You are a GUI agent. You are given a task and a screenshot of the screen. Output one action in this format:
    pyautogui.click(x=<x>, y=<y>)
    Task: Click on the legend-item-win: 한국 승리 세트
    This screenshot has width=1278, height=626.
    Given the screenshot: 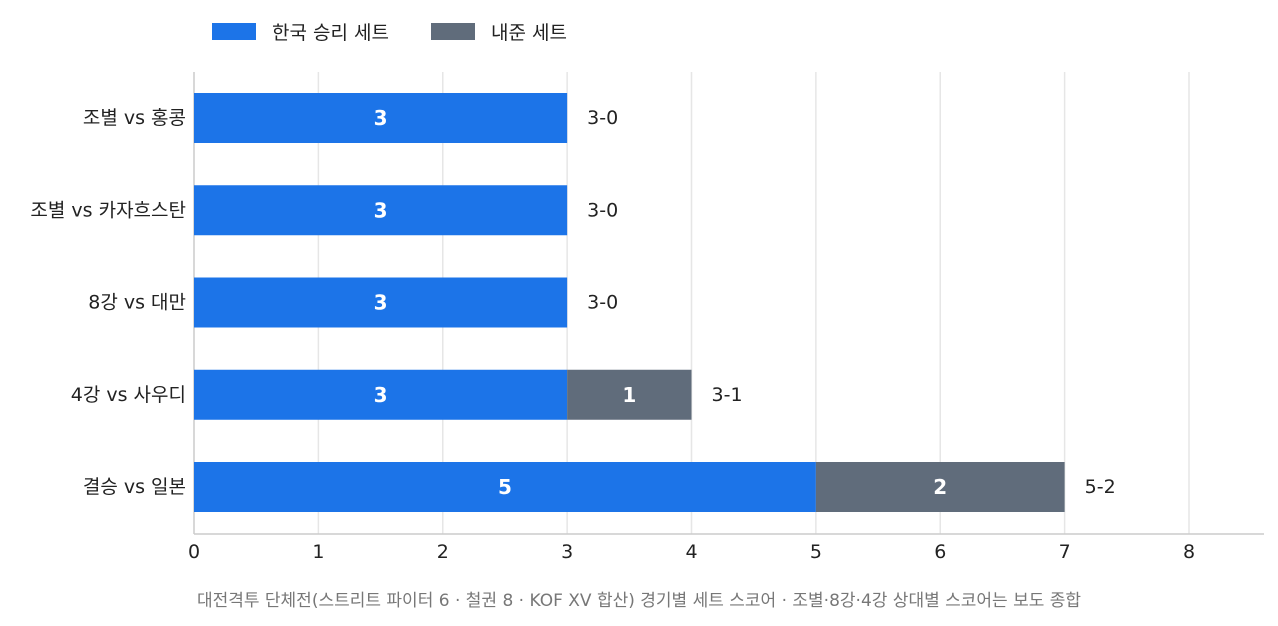 What is the action you would take?
    pyautogui.click(x=300, y=31)
    